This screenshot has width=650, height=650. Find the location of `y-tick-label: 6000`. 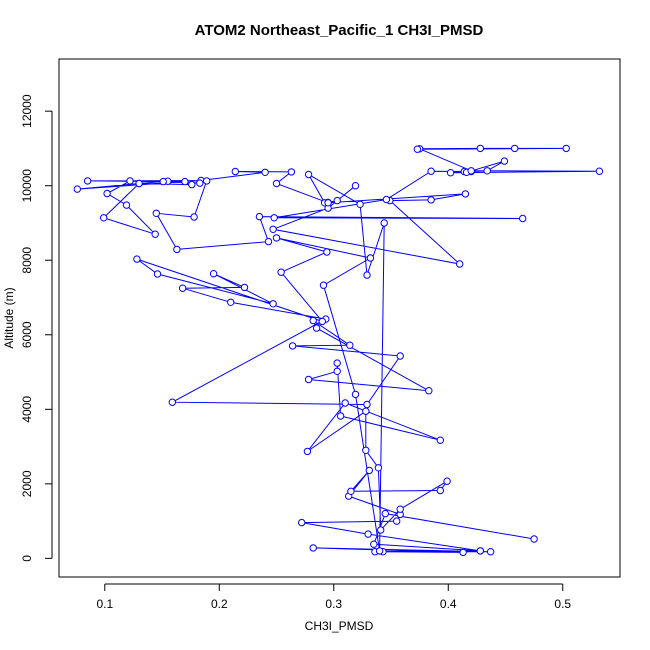

y-tick-label: 6000 is located at coordinates (27, 334).